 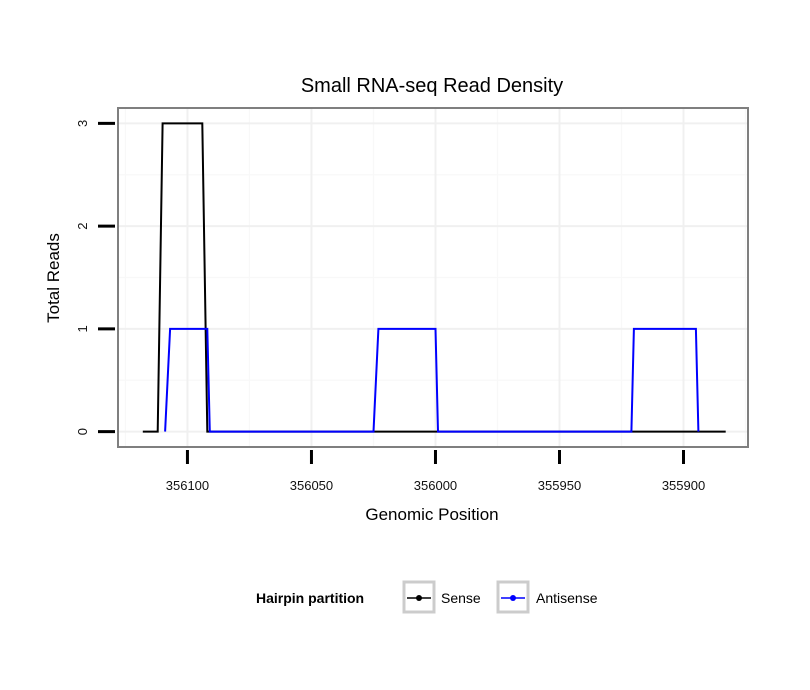 What do you see at coordinates (82, 123) in the screenshot?
I see `y-tick-label: 3` at bounding box center [82, 123].